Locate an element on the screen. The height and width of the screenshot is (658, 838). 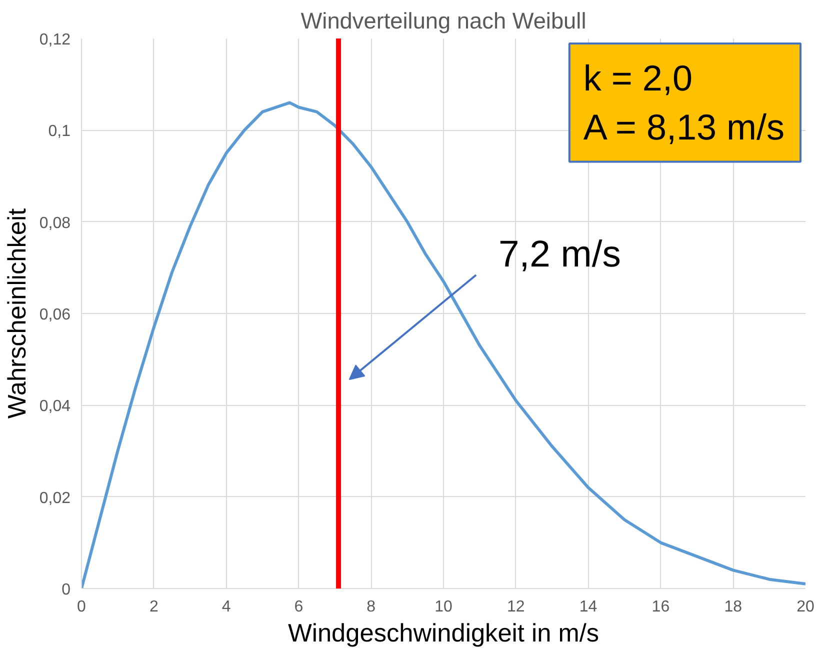
x-tick-label: 4 is located at coordinates (226, 607).